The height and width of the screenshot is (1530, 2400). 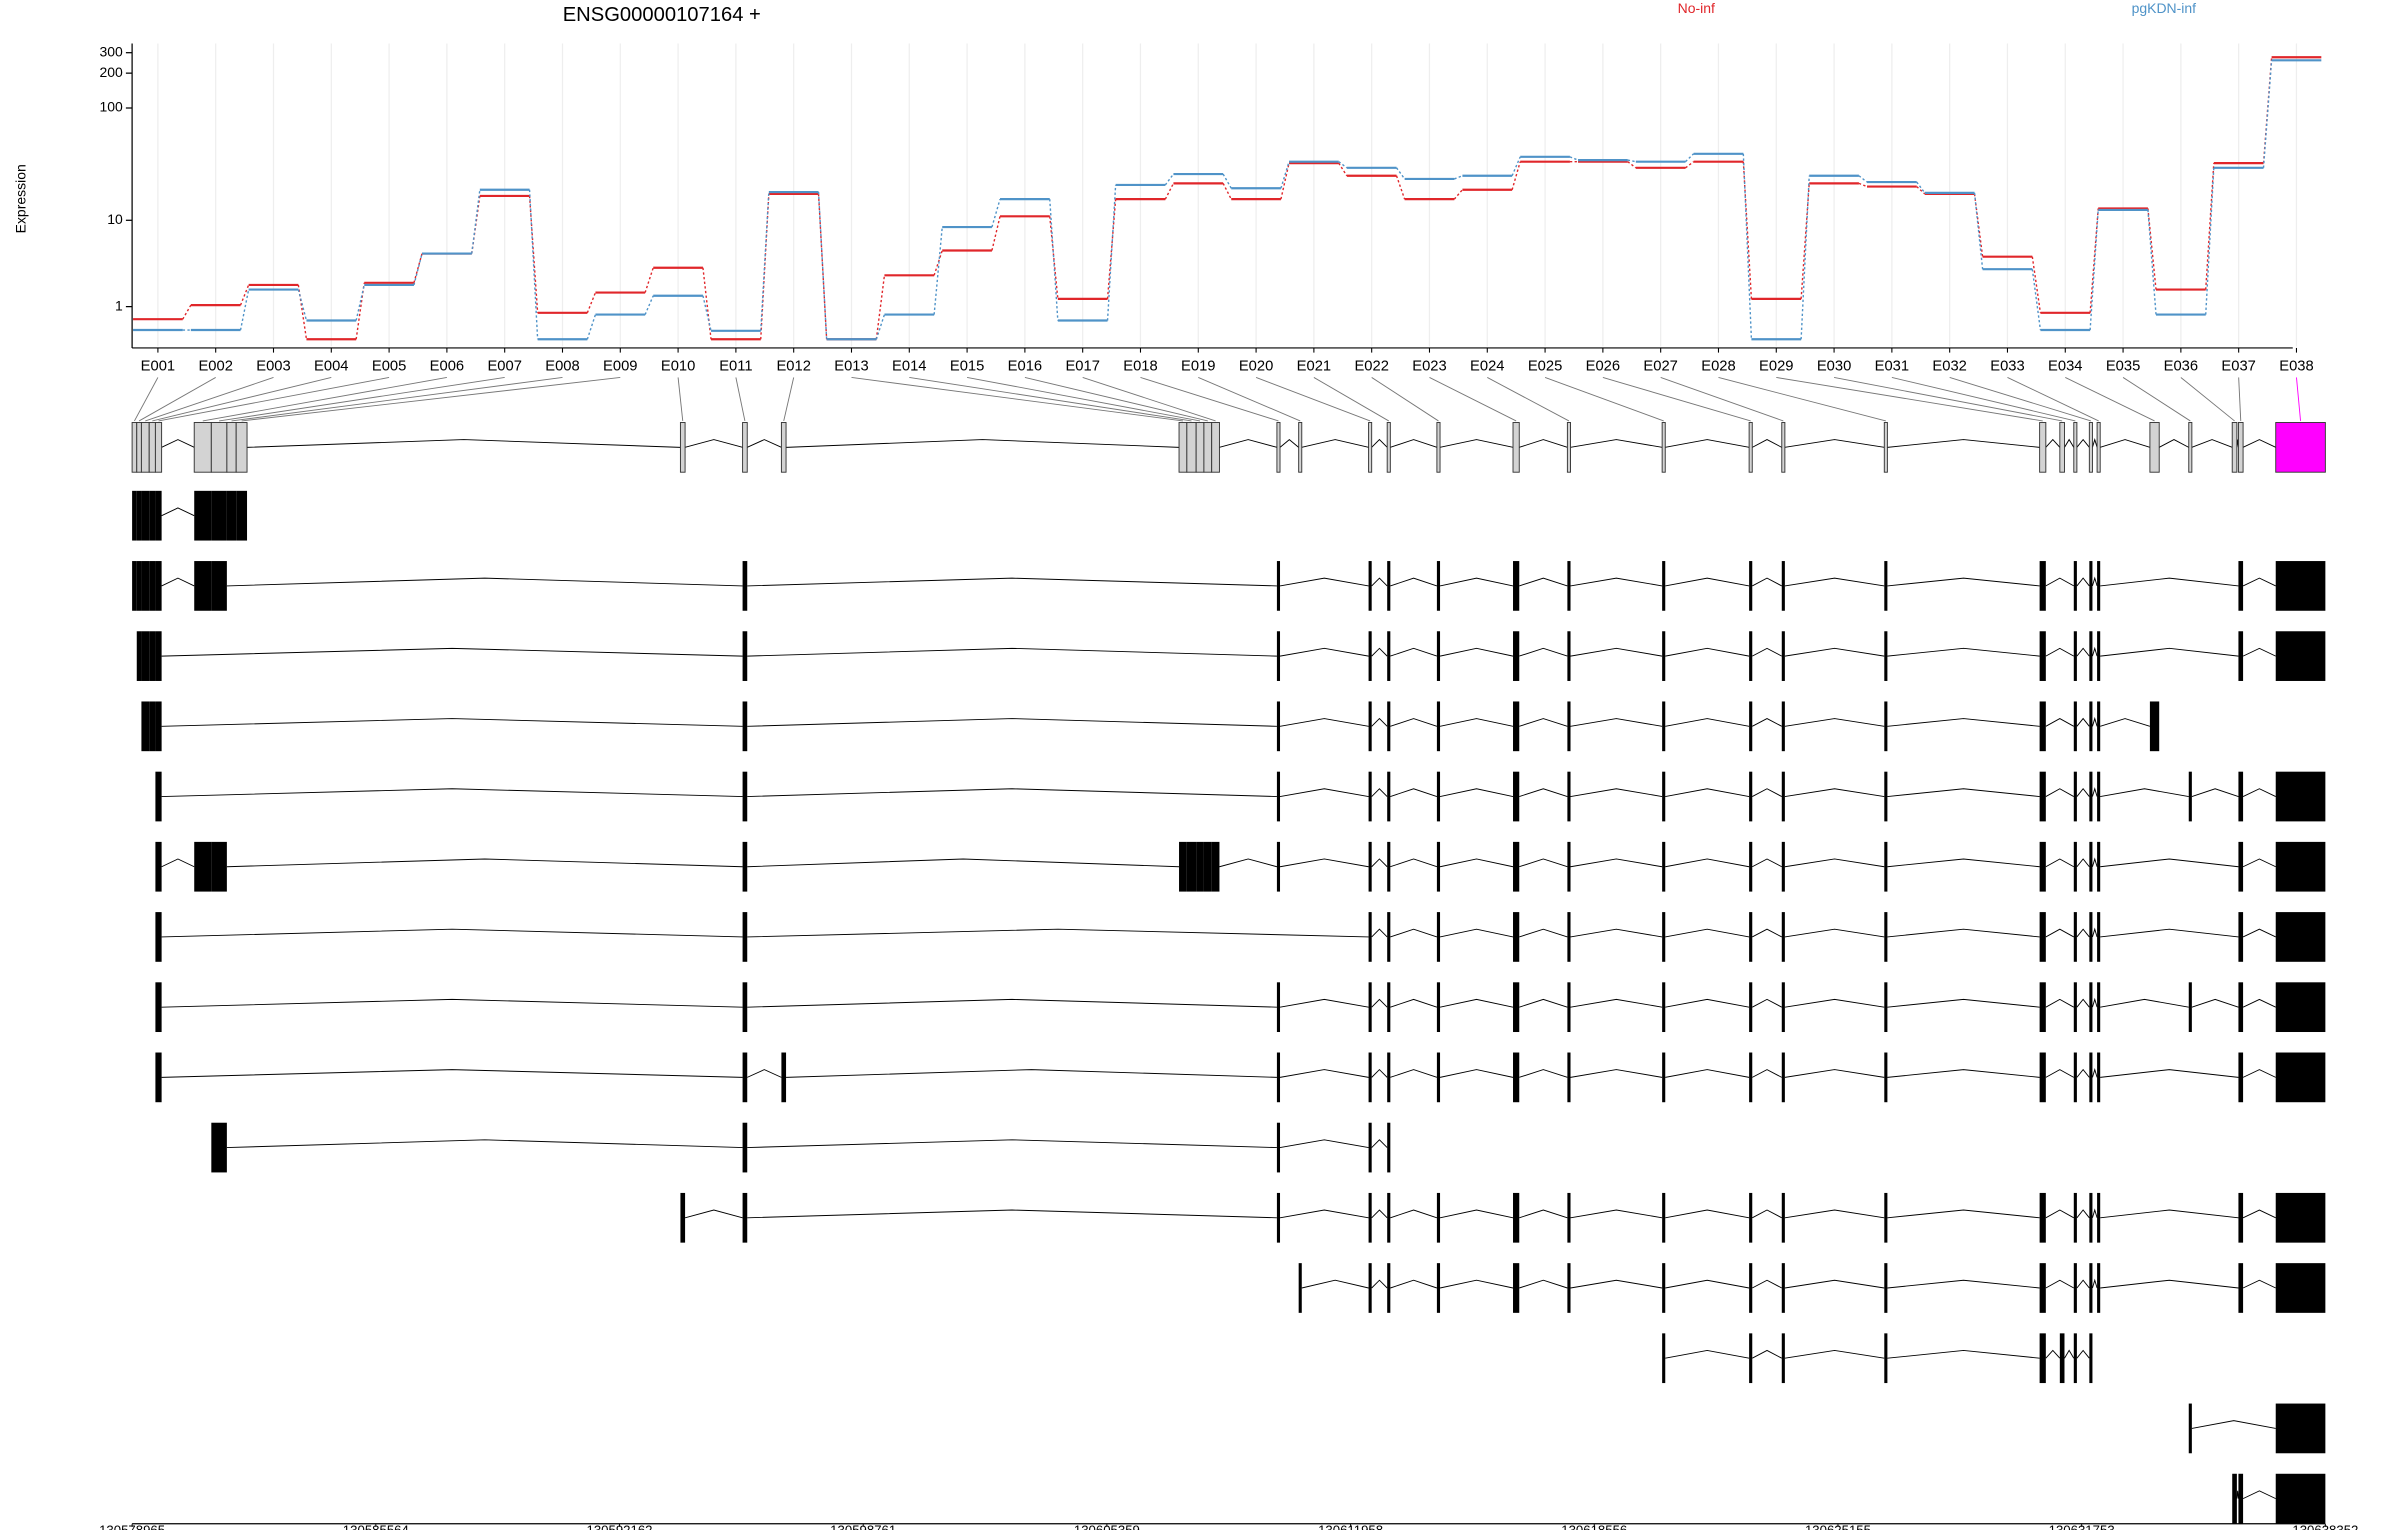 What do you see at coordinates (2296, 366) in the screenshot?
I see `x-tick-label: E038` at bounding box center [2296, 366].